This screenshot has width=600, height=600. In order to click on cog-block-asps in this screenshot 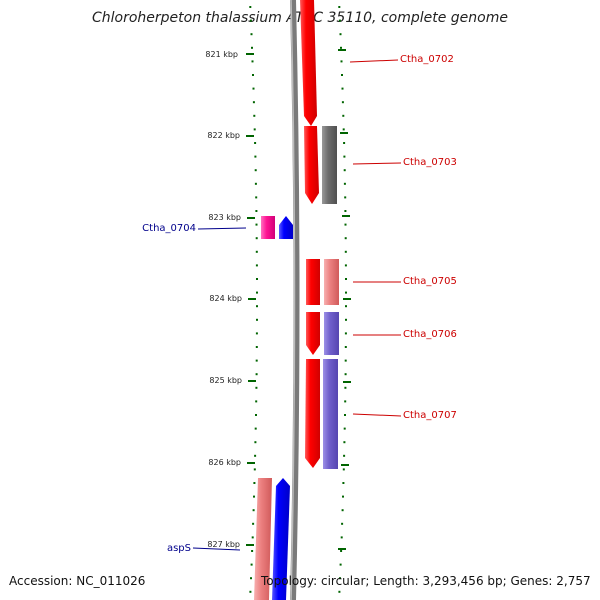, I will do `click(263, 539)`.